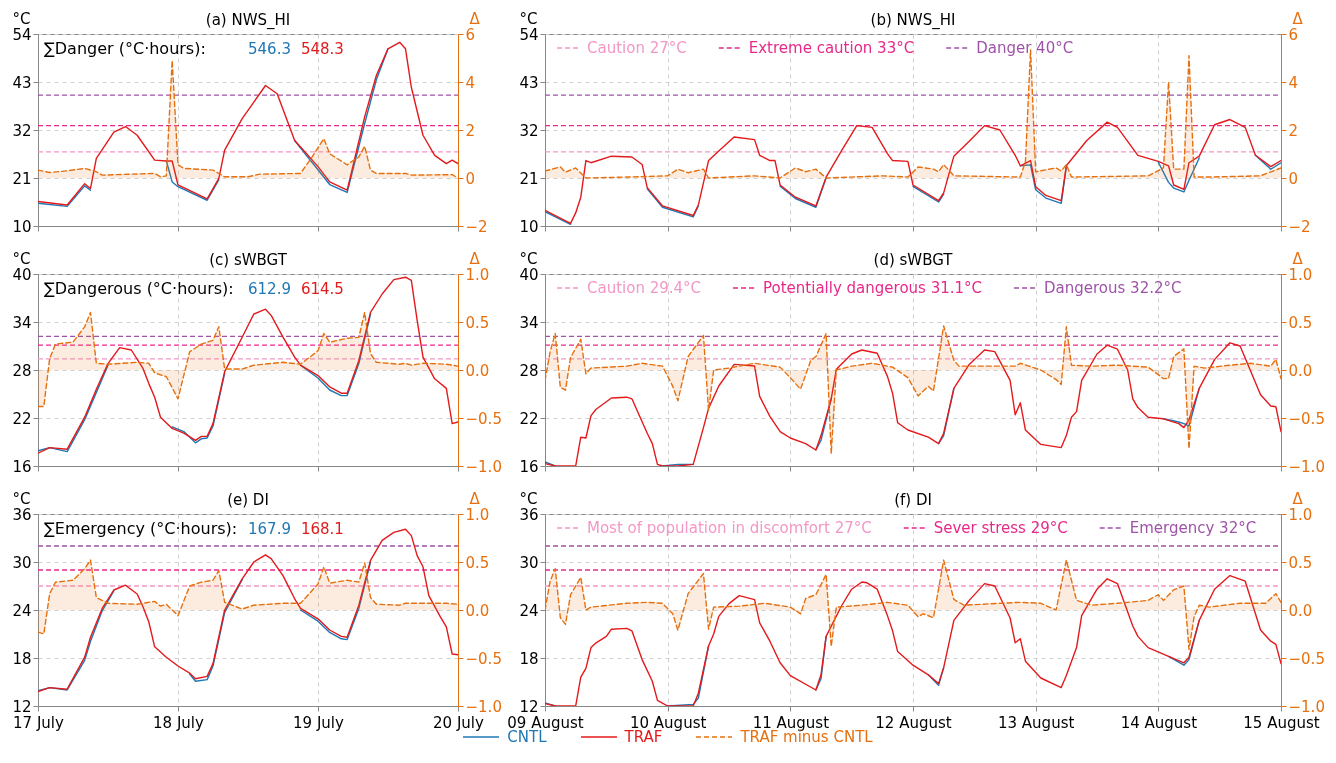 The height and width of the screenshot is (763, 1336). Describe the element at coordinates (729, 528) in the screenshot. I see `legend-label: Most of population in discomfort 27°C` at that location.